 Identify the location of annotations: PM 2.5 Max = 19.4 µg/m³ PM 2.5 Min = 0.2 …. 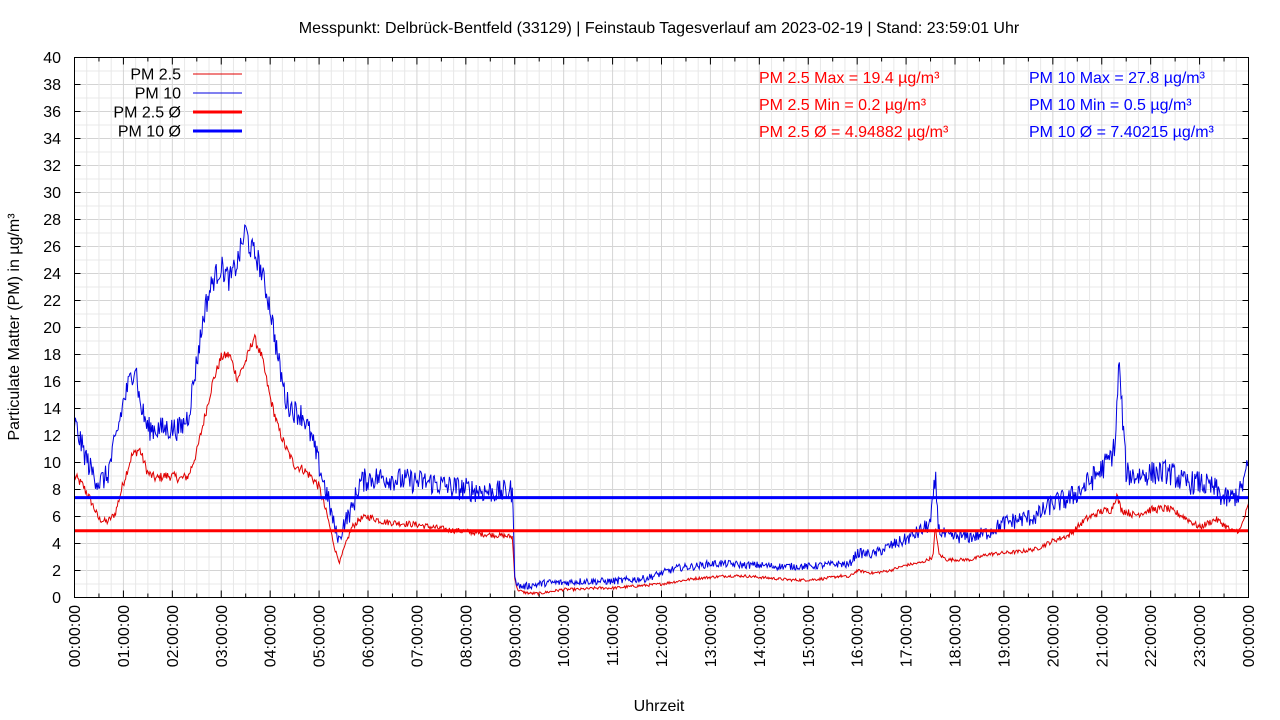
(987, 105).